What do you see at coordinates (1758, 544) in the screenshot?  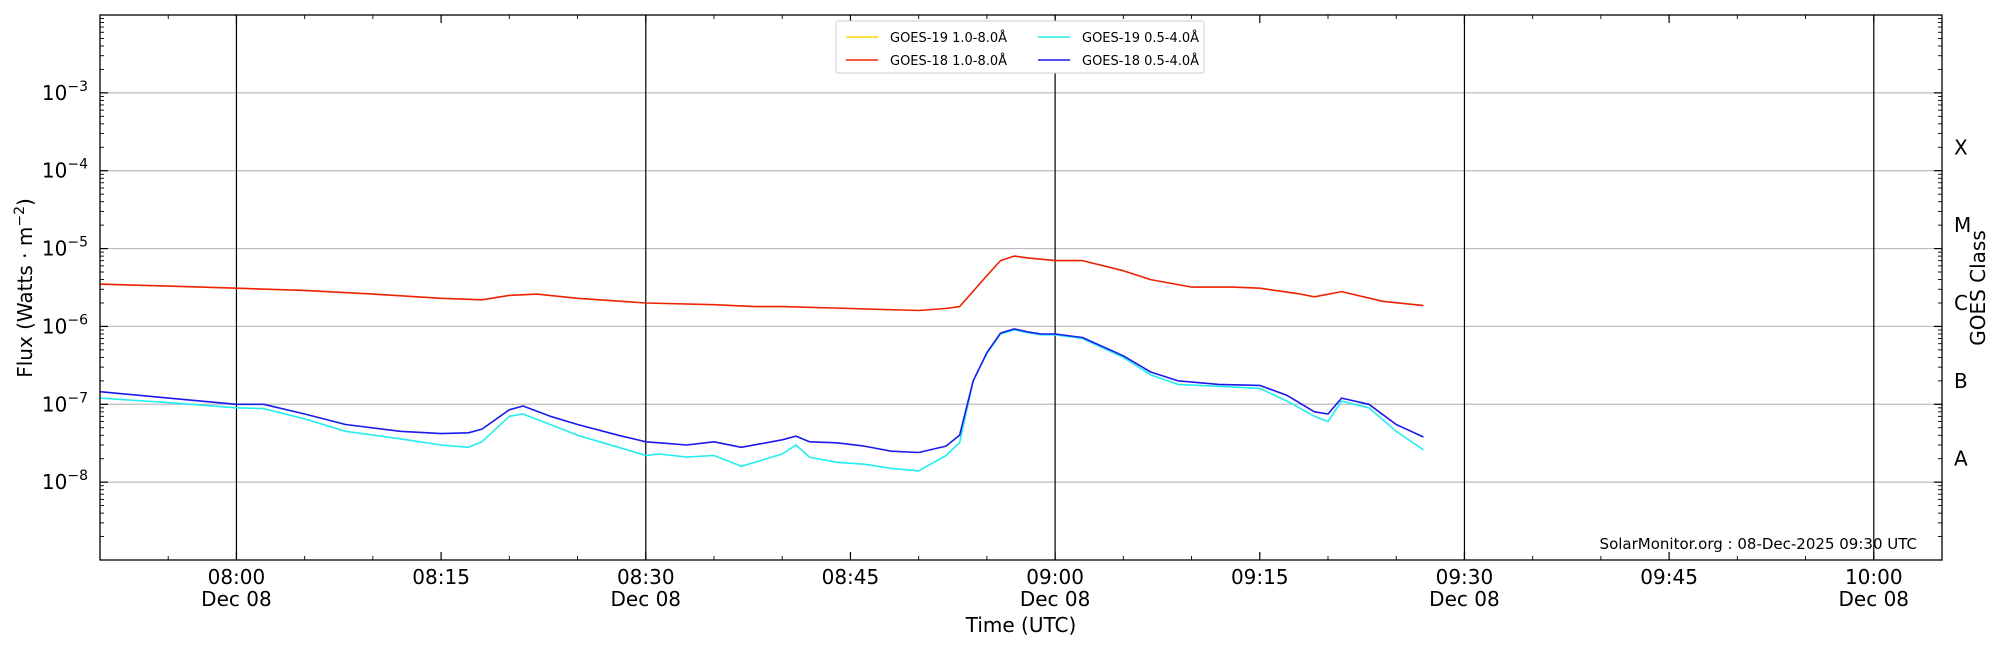 I see `credit-text: SolarMonitor.org : 08-Dec-2025 09:30 UTC` at bounding box center [1758, 544].